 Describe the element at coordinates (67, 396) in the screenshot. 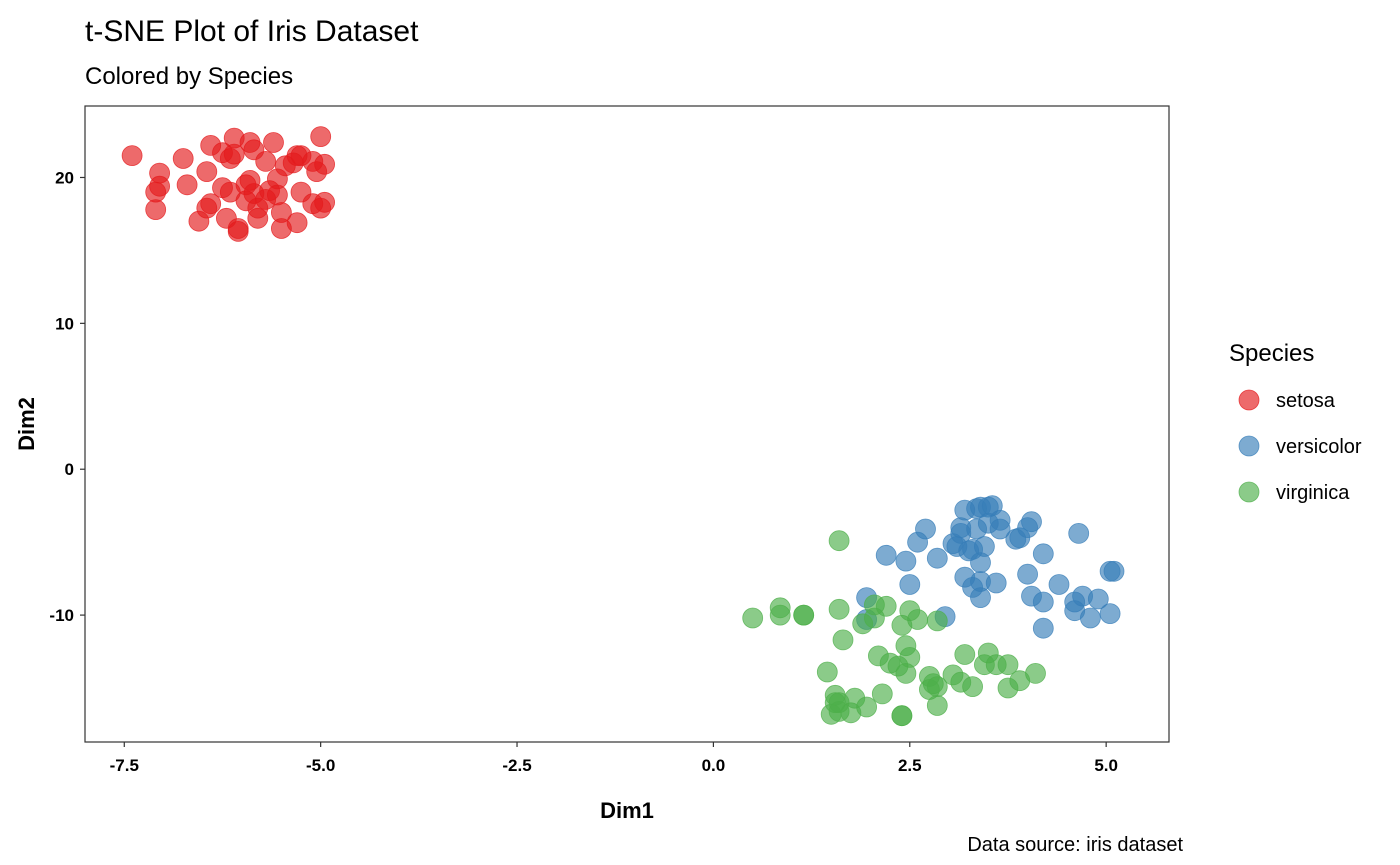

I see `y-axis: 20 10 0 -10` at that location.